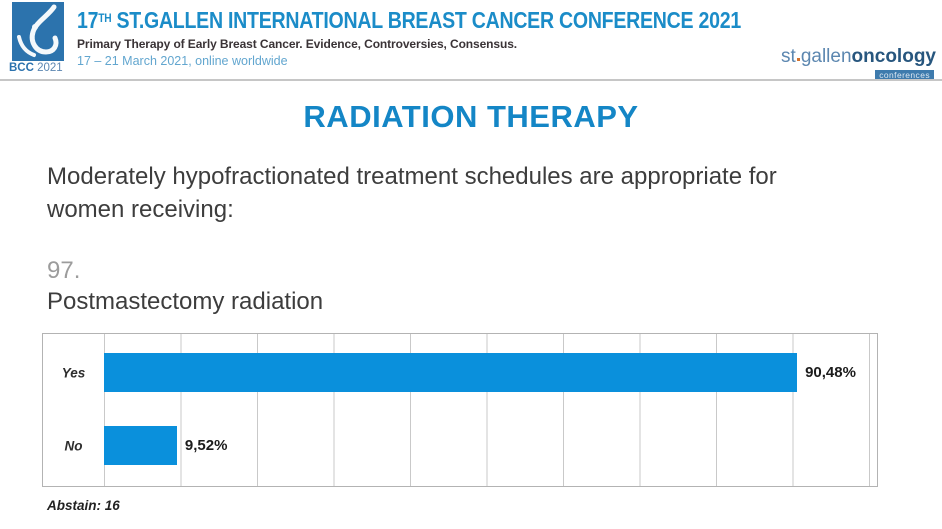 This screenshot has height=529, width=942. What do you see at coordinates (140, 209) in the screenshot?
I see `question-line-2: women receiving:` at bounding box center [140, 209].